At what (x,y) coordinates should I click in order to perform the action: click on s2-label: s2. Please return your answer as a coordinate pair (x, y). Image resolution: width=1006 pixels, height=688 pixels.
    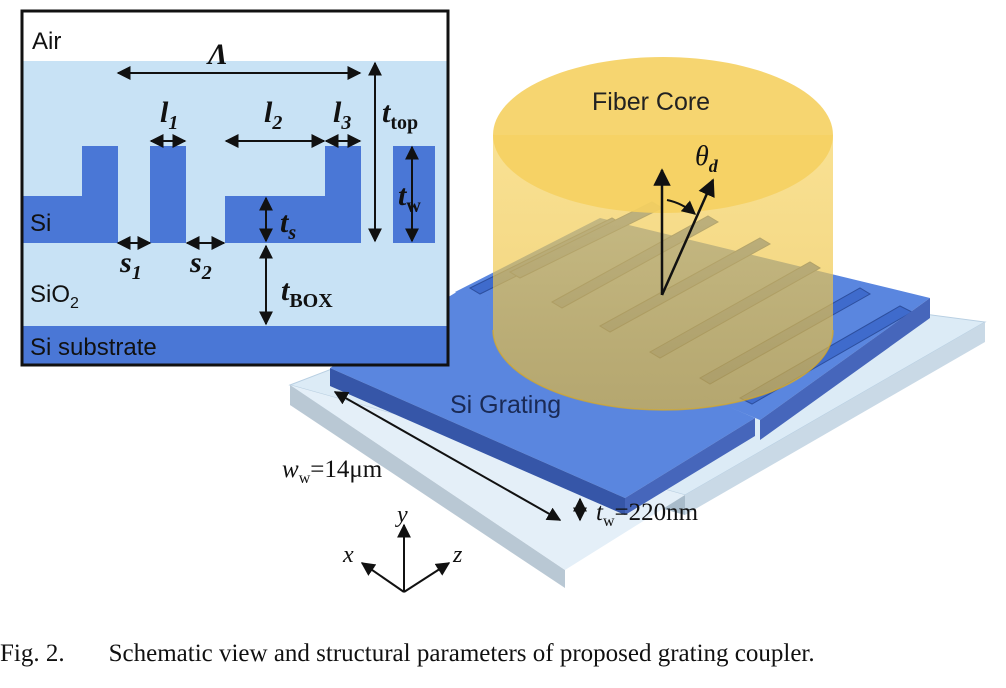
    Looking at the image, I should click on (200, 265).